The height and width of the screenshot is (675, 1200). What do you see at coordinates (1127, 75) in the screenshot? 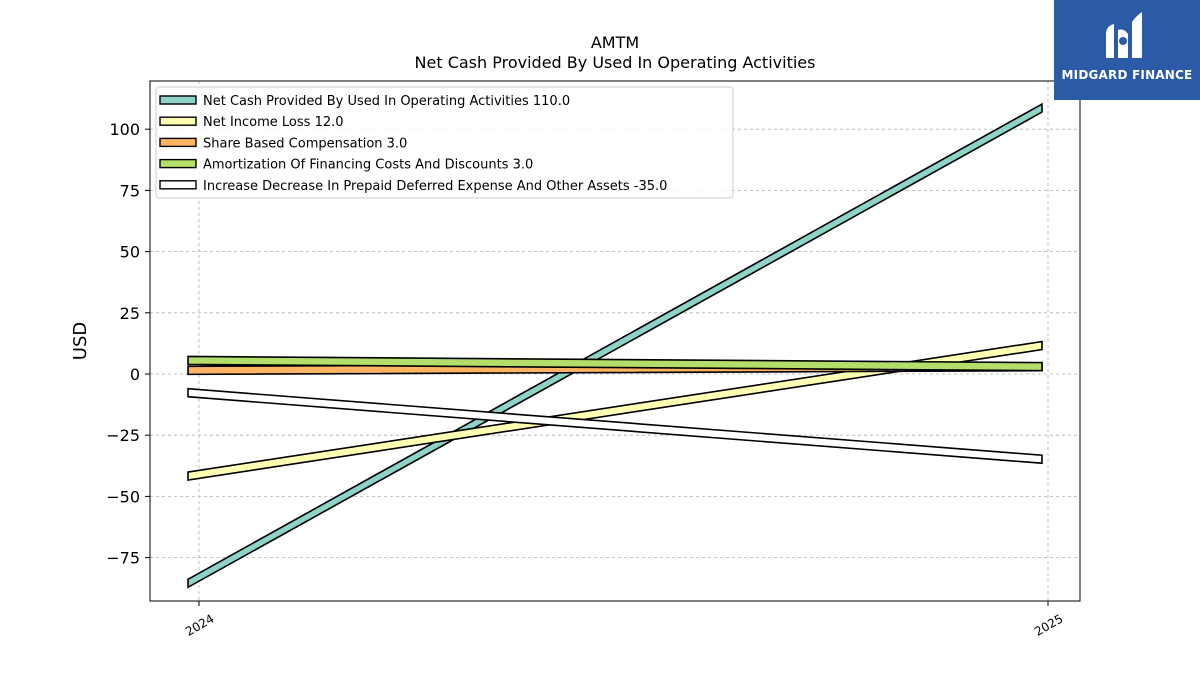
I see `brand-name: MIDGARD FINANCE` at bounding box center [1127, 75].